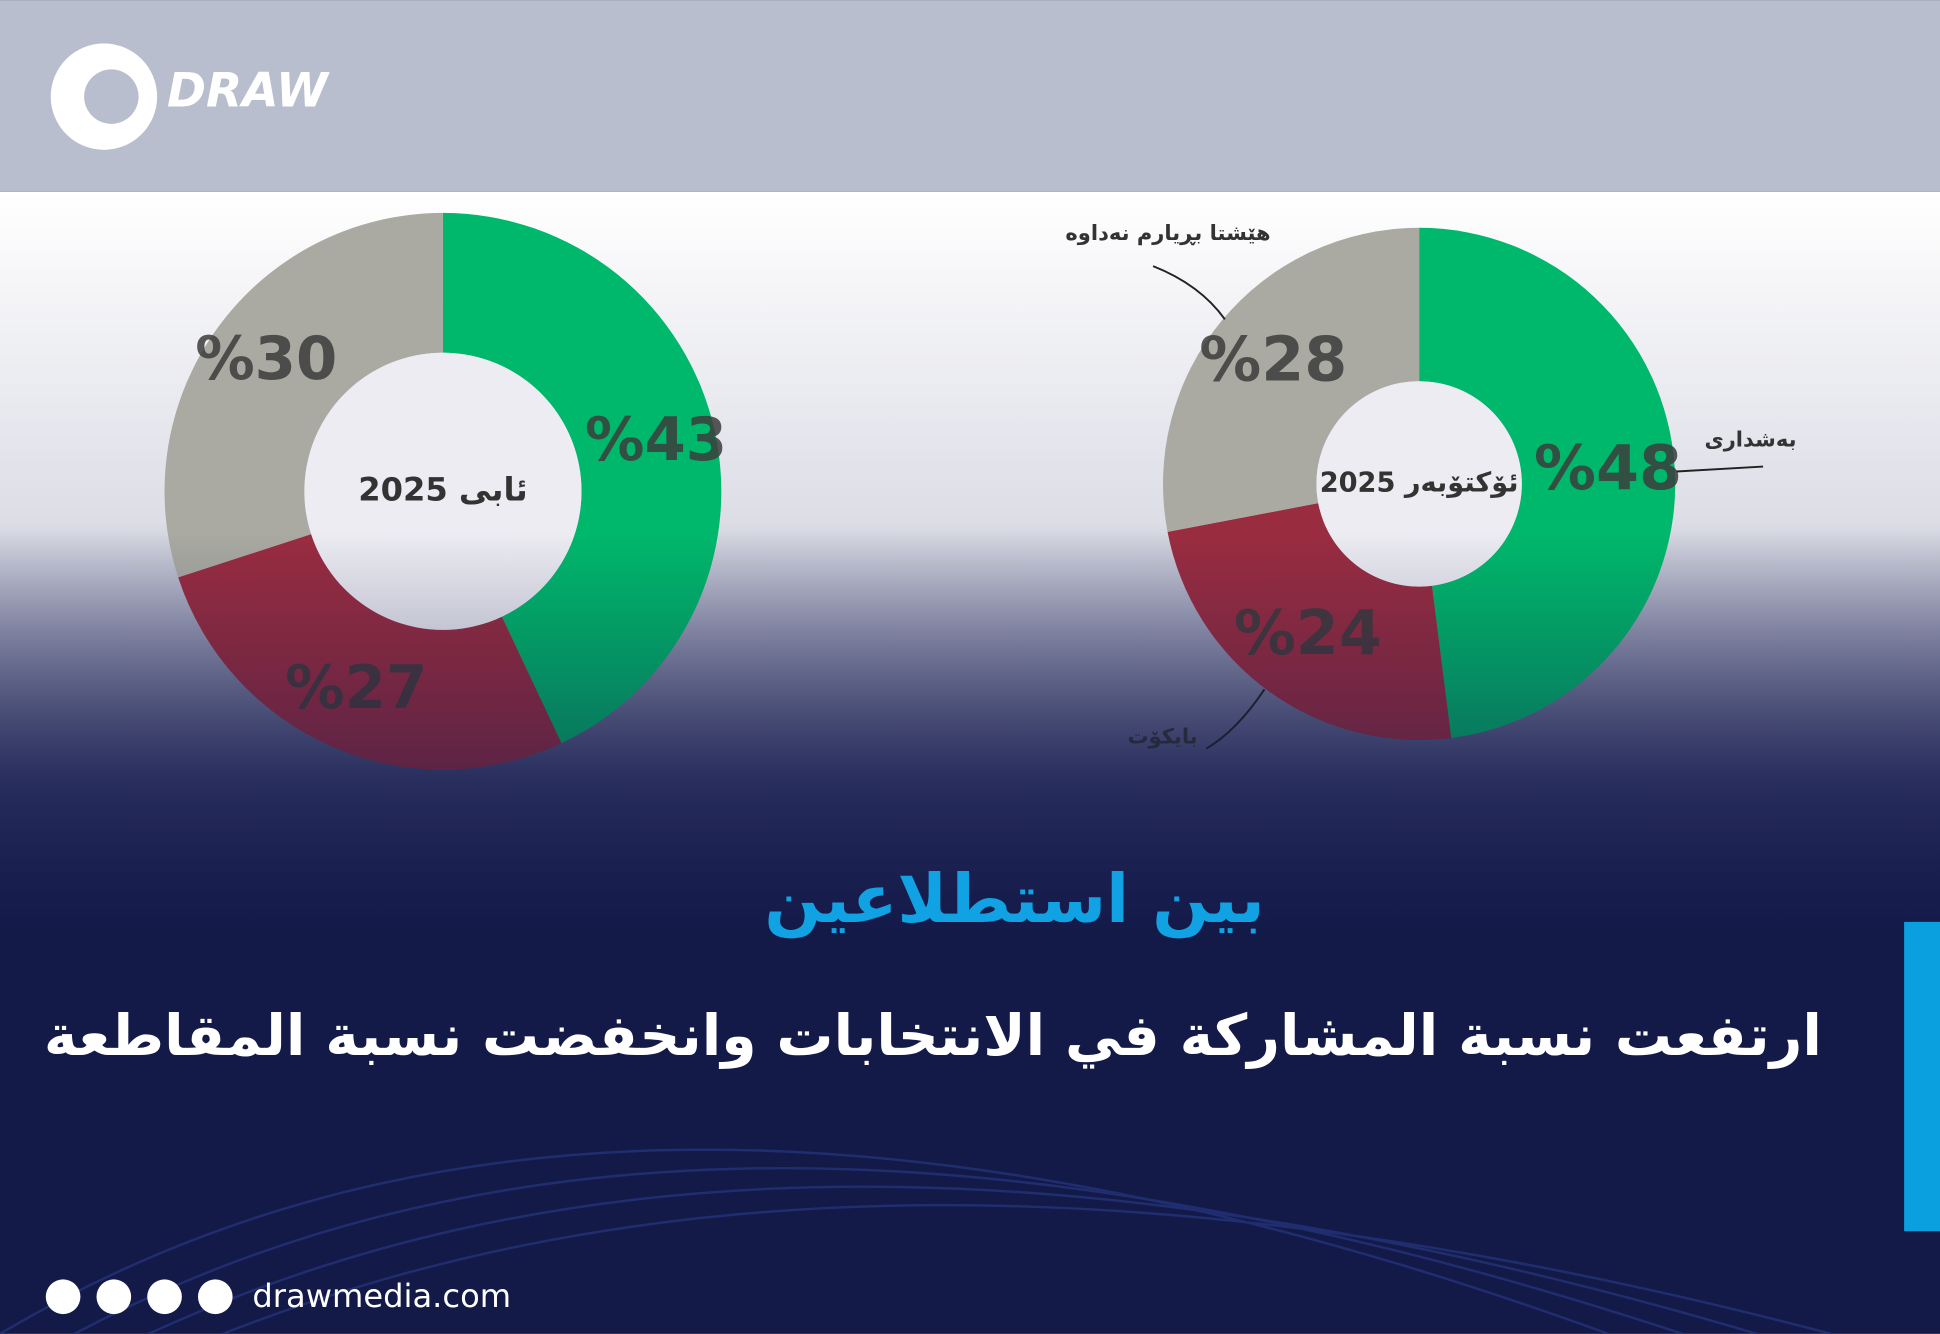  What do you see at coordinates (164, 1297) in the screenshot?
I see `twitter-icon` at bounding box center [164, 1297].